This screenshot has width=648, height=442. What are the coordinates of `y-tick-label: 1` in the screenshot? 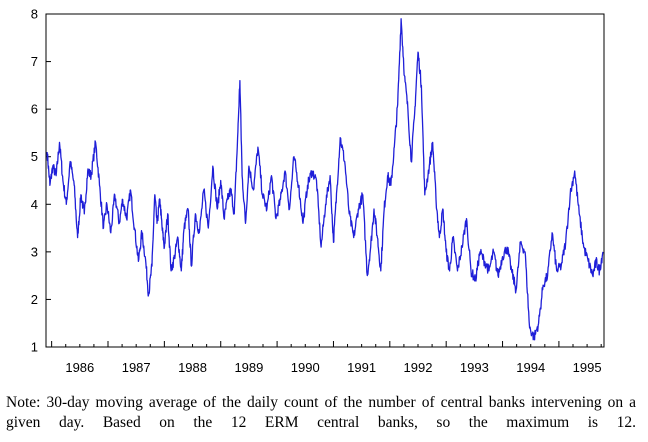 It's located at (34, 347).